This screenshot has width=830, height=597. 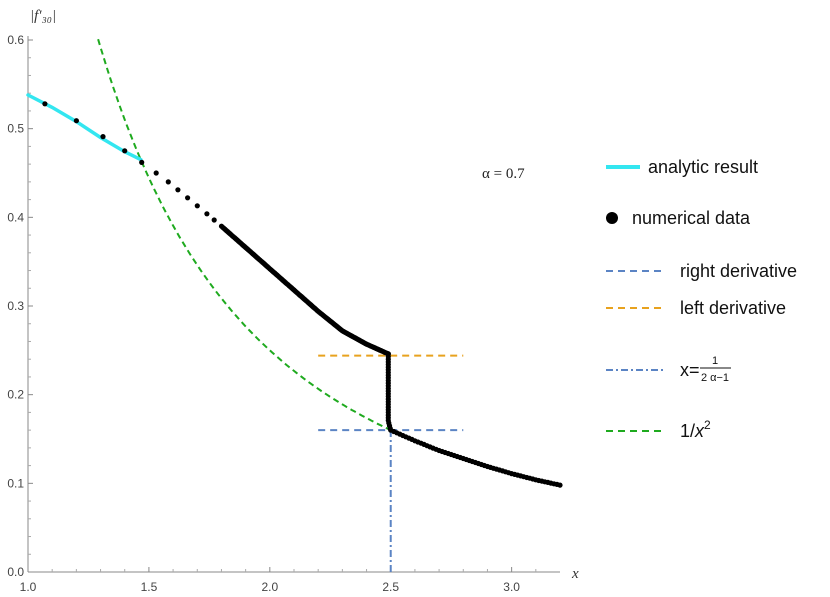 What do you see at coordinates (15, 572) in the screenshot?
I see `y-tick-label: 0.0` at bounding box center [15, 572].